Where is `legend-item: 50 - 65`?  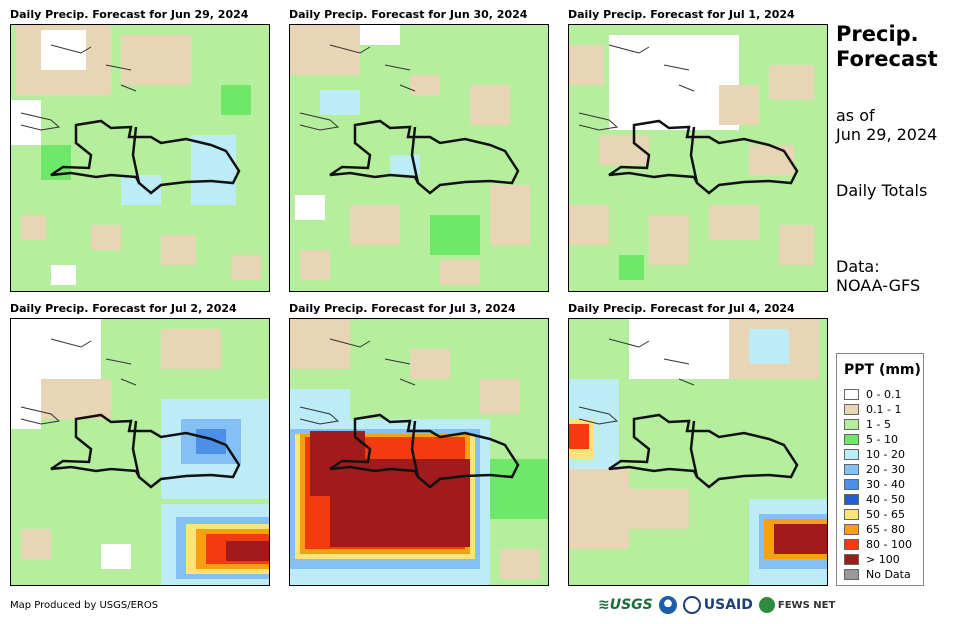 legend-item: 50 - 65 is located at coordinates (874, 514).